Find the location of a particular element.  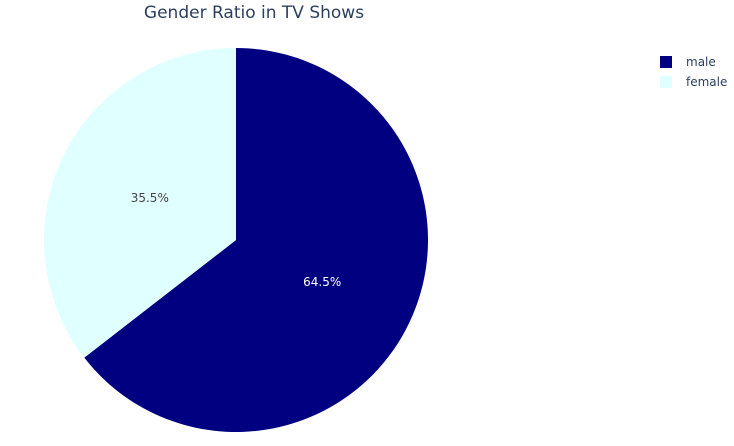

legend-item-male: male is located at coordinates (691, 62).